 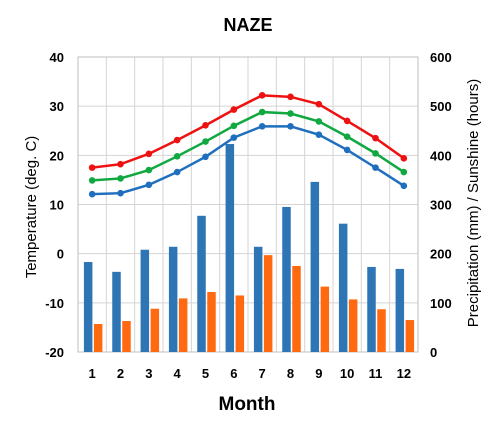 What do you see at coordinates (441, 57) in the screenshot?
I see `y-tick-right: 600` at bounding box center [441, 57].